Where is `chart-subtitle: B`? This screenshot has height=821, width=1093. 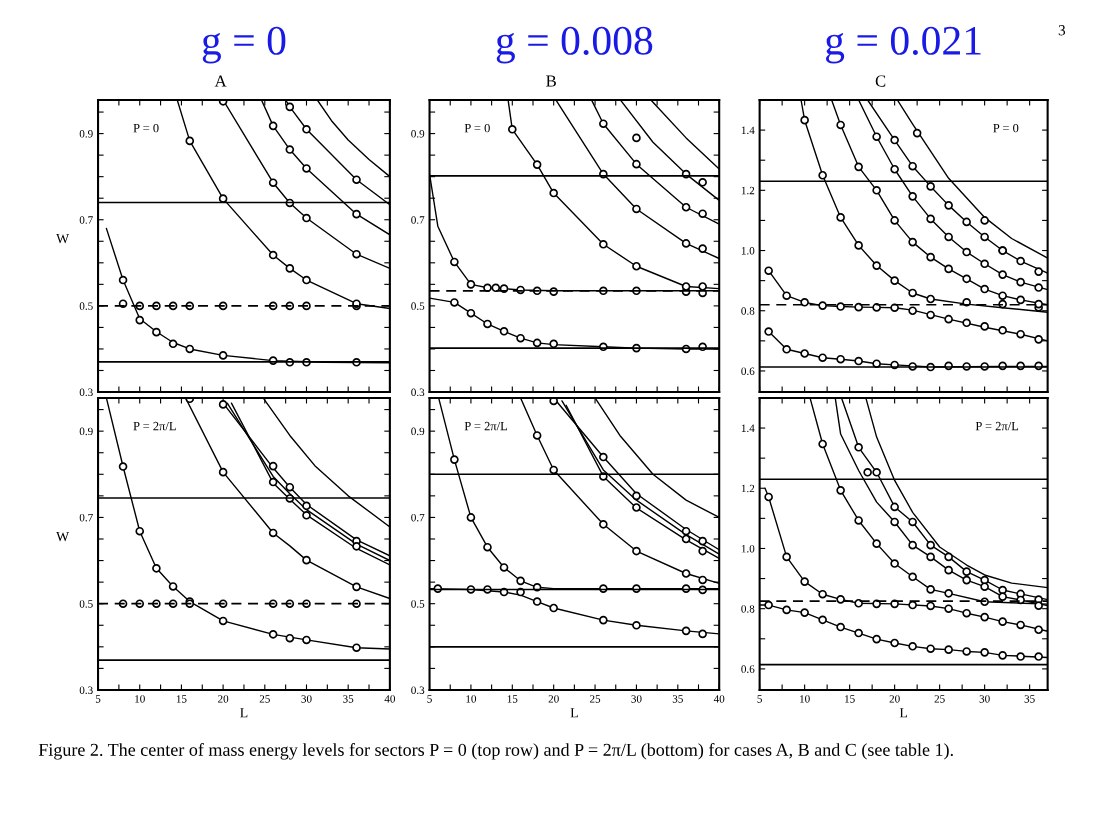 chart-subtitle: B is located at coordinates (551, 81).